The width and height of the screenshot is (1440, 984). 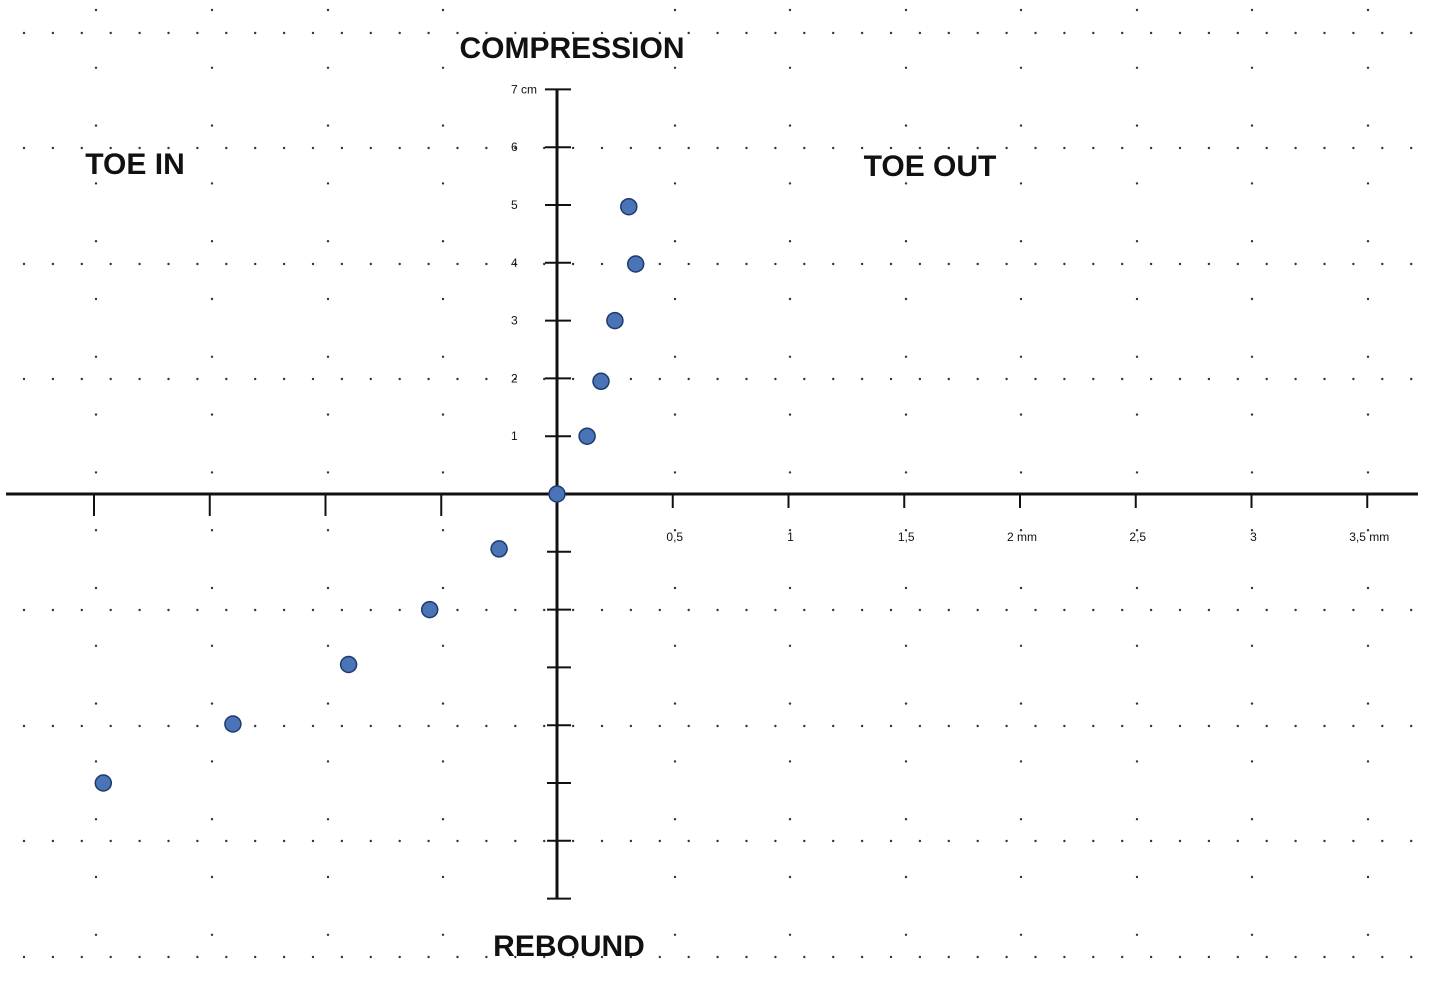 I want to click on y-tick-label: 4, so click(x=514, y=263).